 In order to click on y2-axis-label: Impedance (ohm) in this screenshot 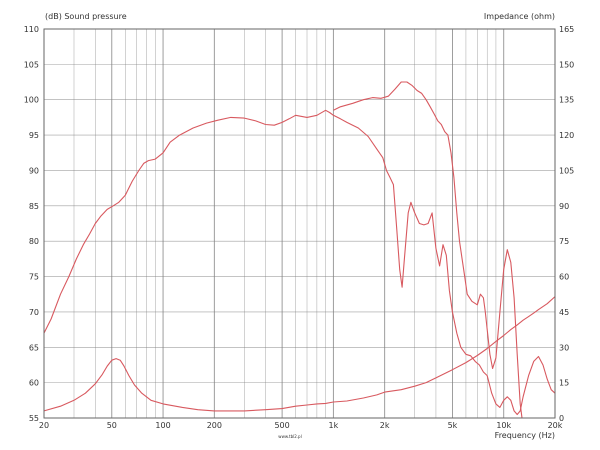, I will do `click(519, 16)`.